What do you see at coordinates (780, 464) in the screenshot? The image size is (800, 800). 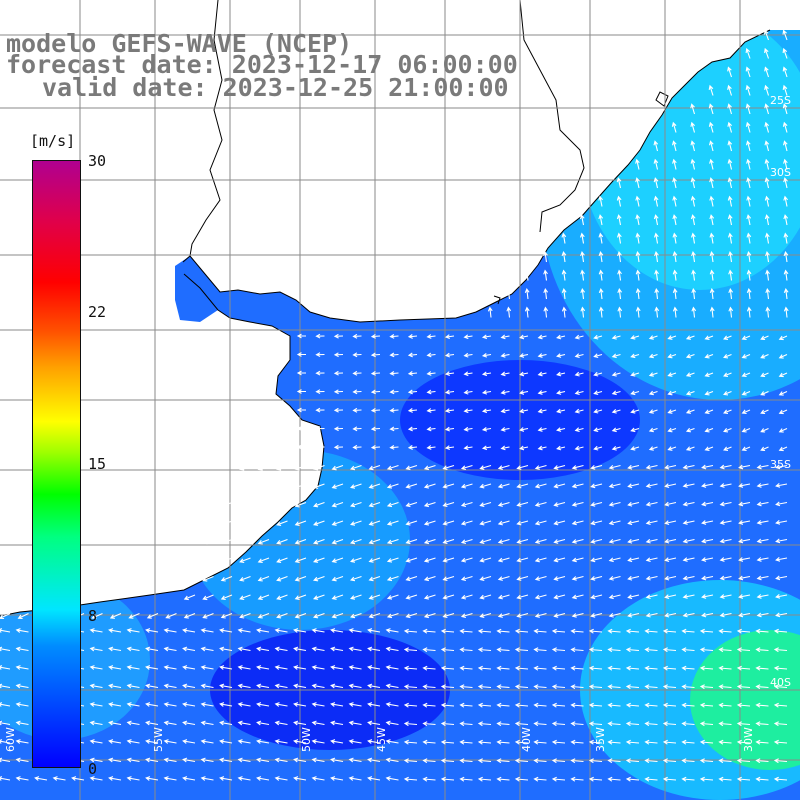 I see `lat-label-35s: 35S` at bounding box center [780, 464].